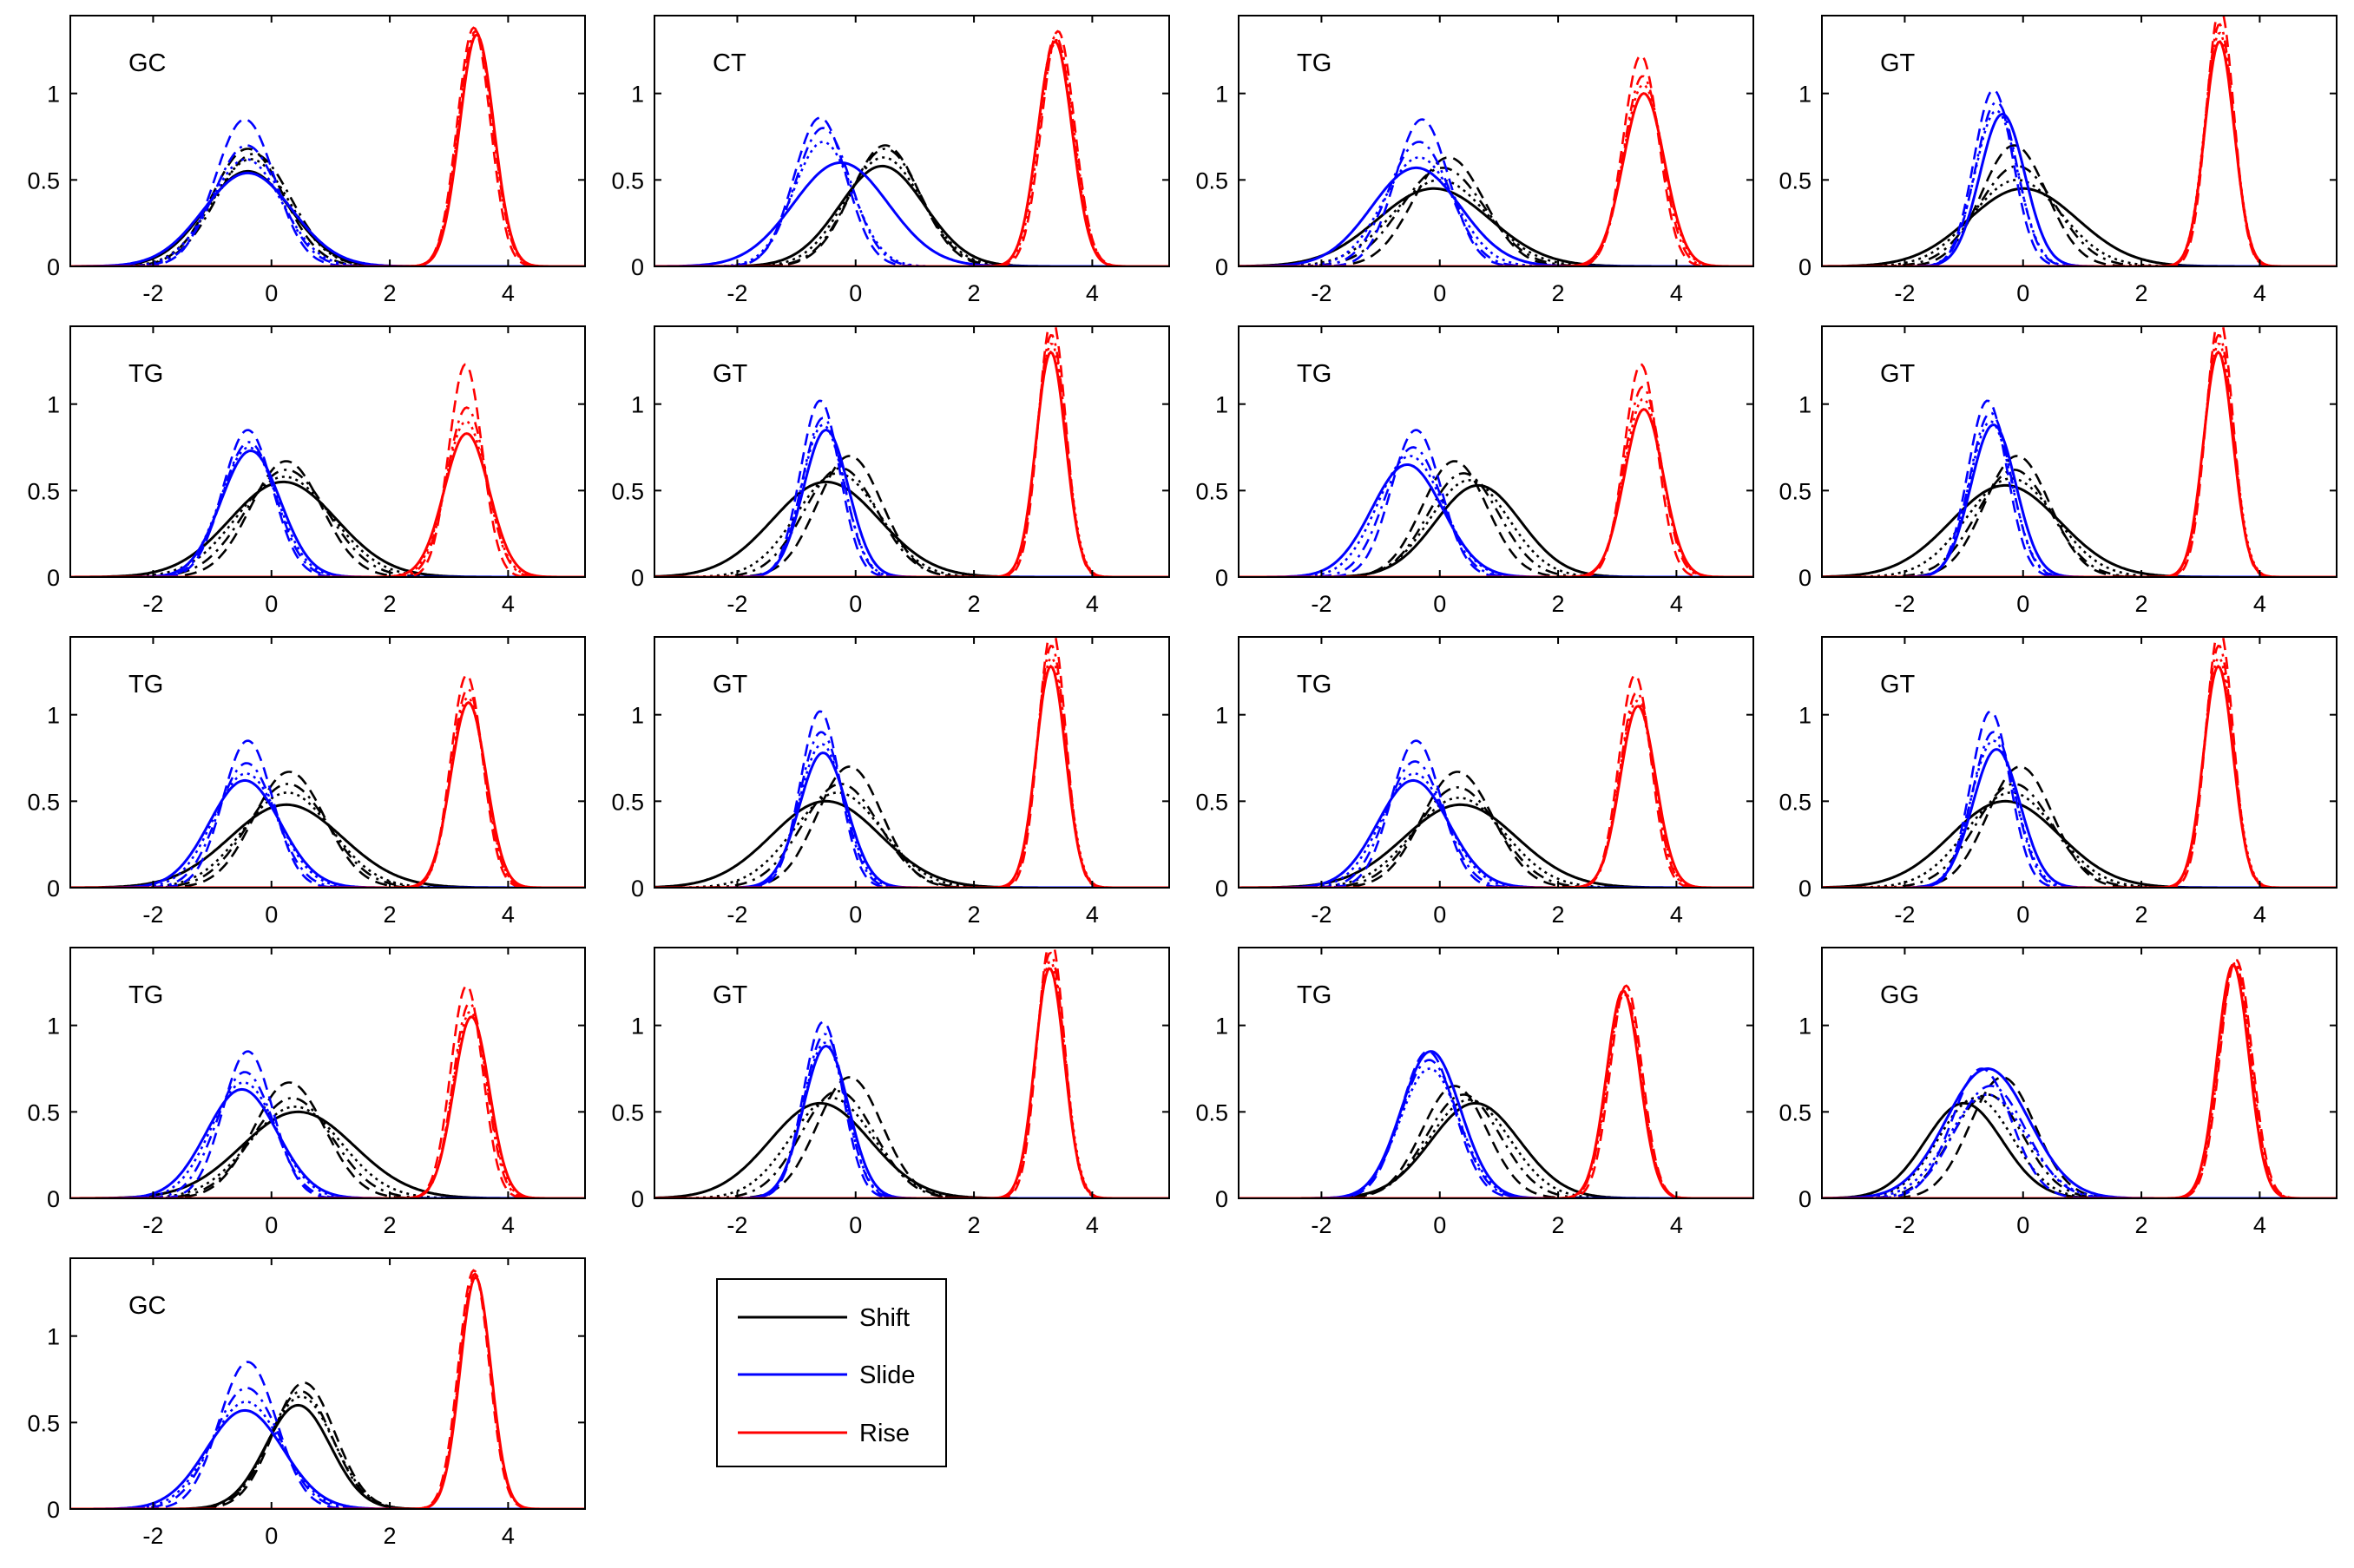 This screenshot has width=2354, height=1568. I want to click on panel-3: -2 0 2 4 0 0.5 1 TG, so click(1475, 160).